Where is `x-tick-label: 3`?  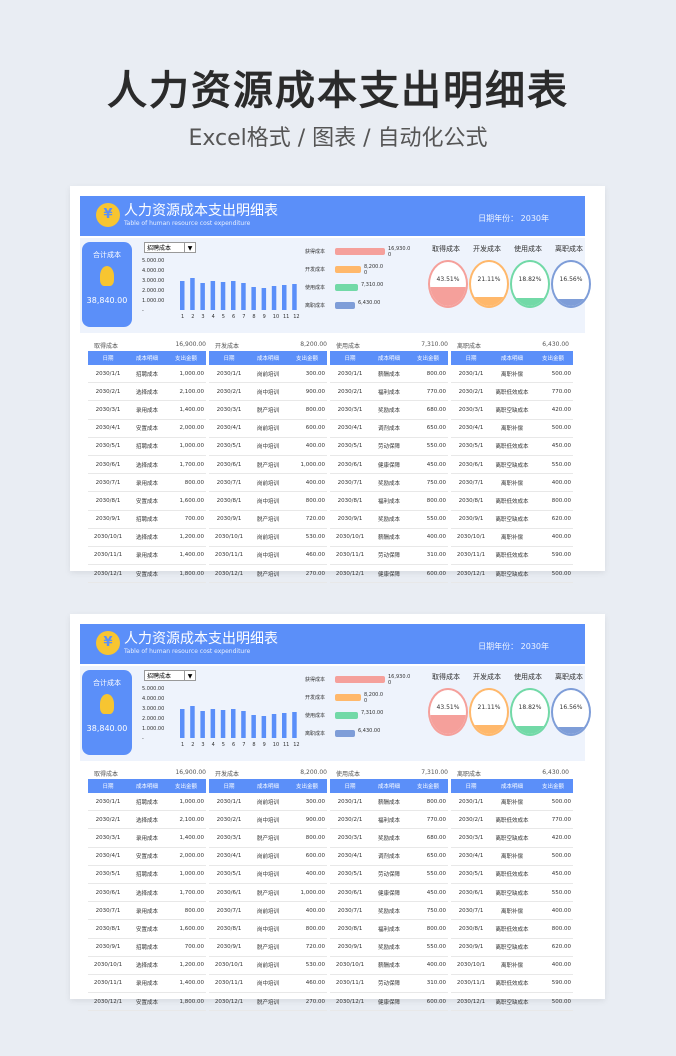
x-tick-label: 3 is located at coordinates (202, 745).